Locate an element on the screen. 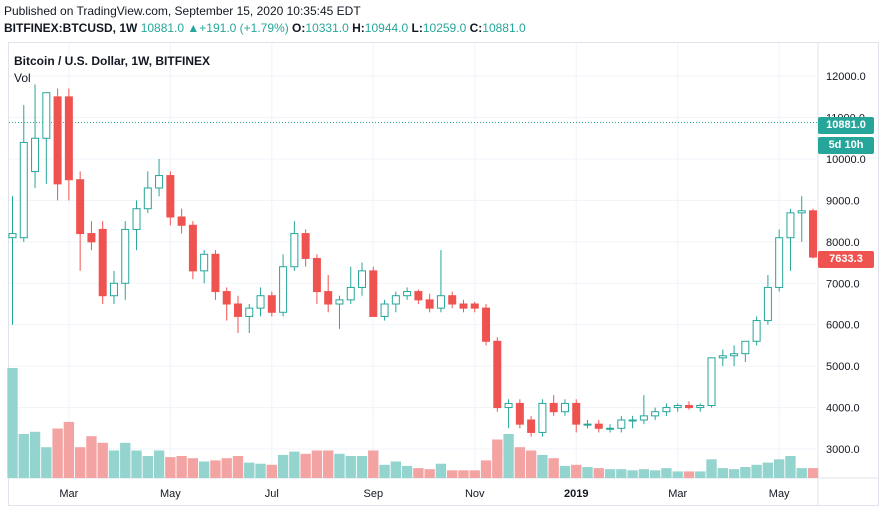 The height and width of the screenshot is (513, 884). last-price-label: 10881.0 is located at coordinates (846, 125).